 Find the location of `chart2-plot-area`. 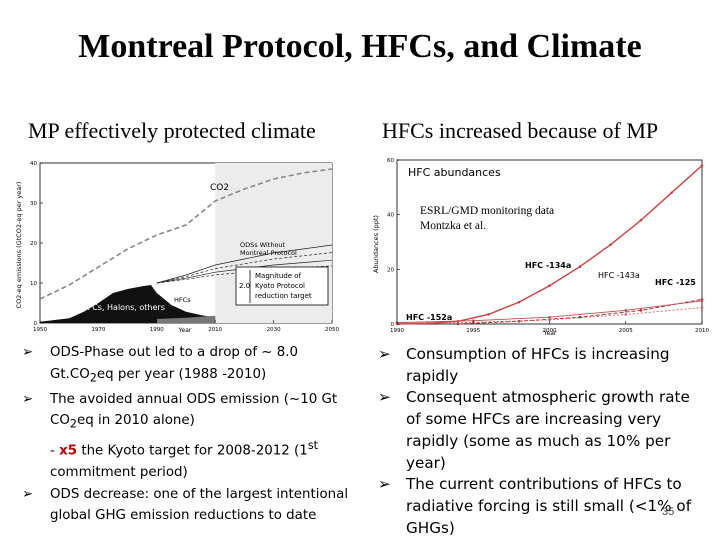

chart2-plot-area is located at coordinates (549, 242).